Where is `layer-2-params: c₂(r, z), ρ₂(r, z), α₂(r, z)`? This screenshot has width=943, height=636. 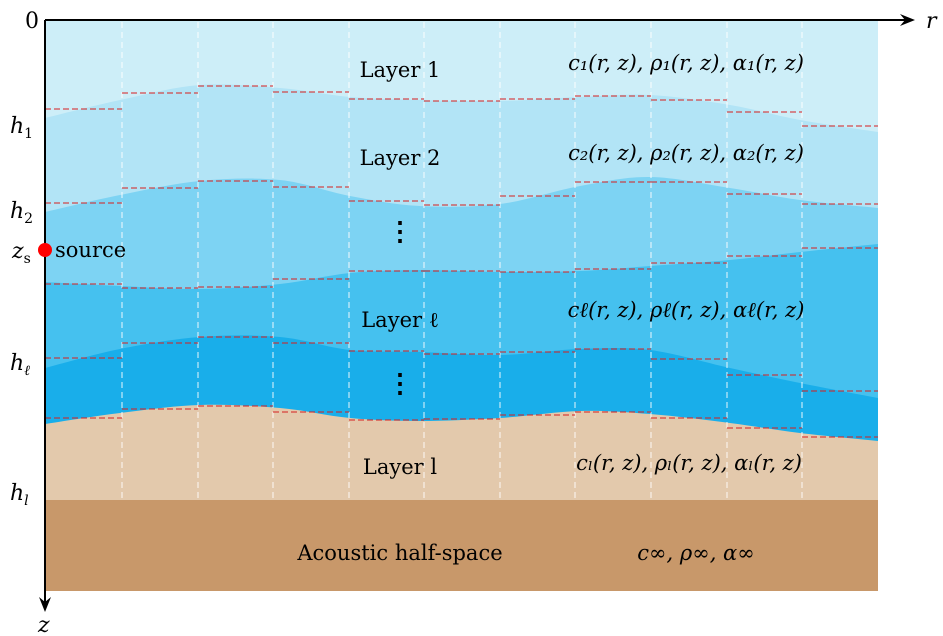
layer-2-params: c₂(r, z), ρ₂(r, z), α₂(r, z) is located at coordinates (686, 153).